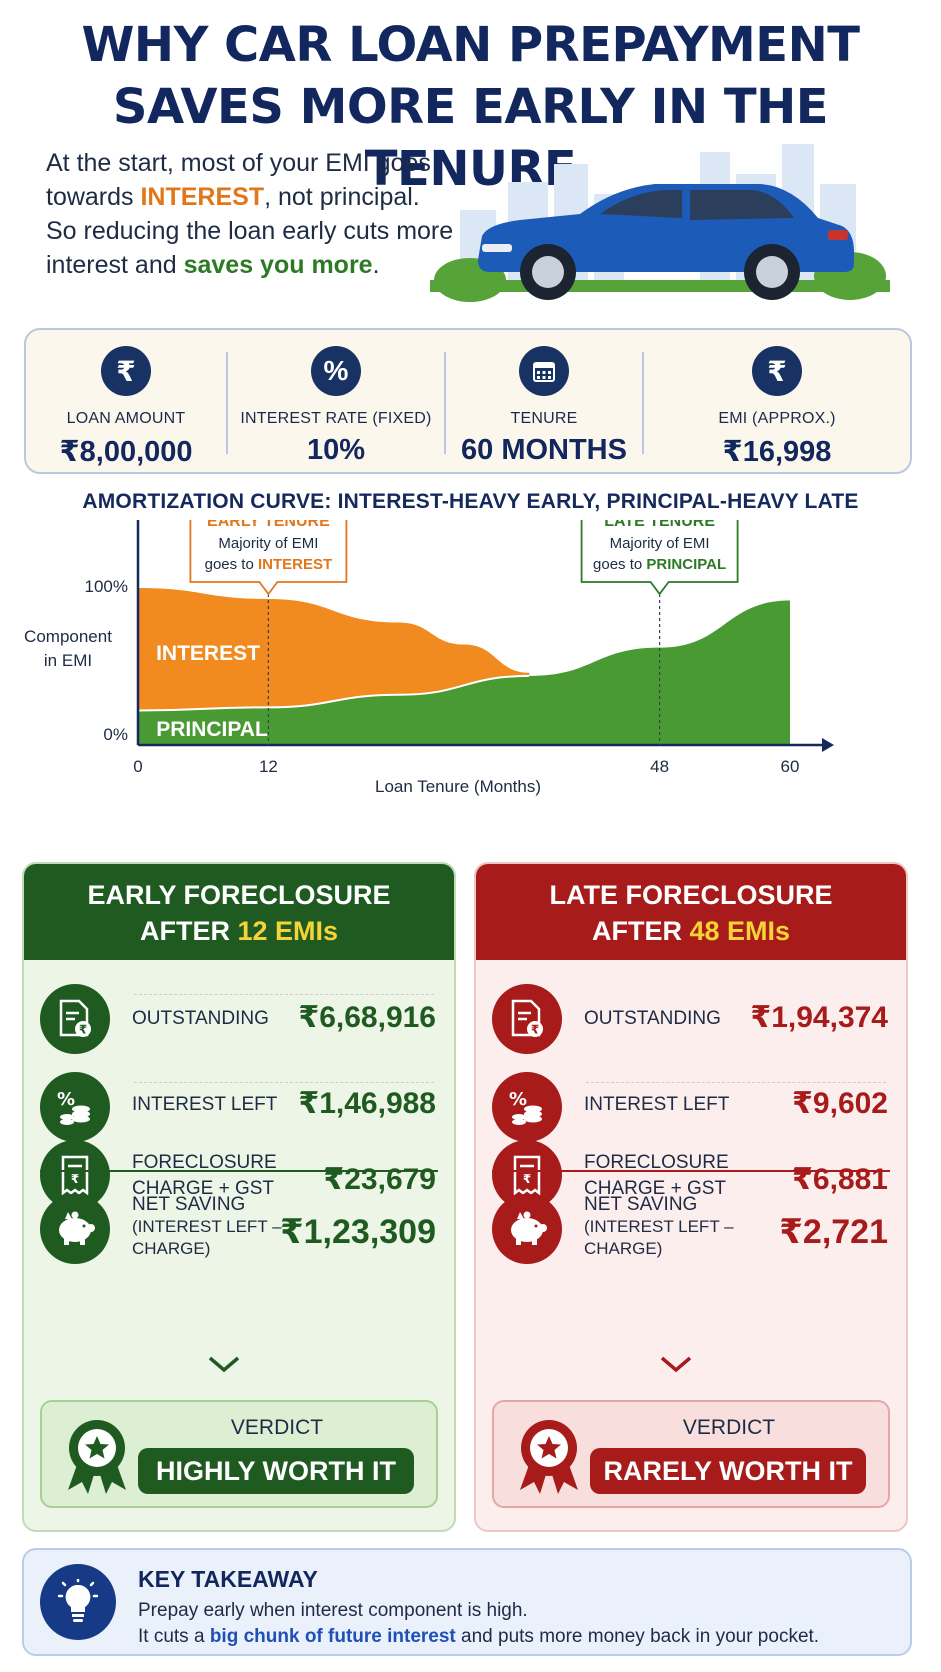  What do you see at coordinates (97, 1457) in the screenshot?
I see `award-badge-icon` at bounding box center [97, 1457].